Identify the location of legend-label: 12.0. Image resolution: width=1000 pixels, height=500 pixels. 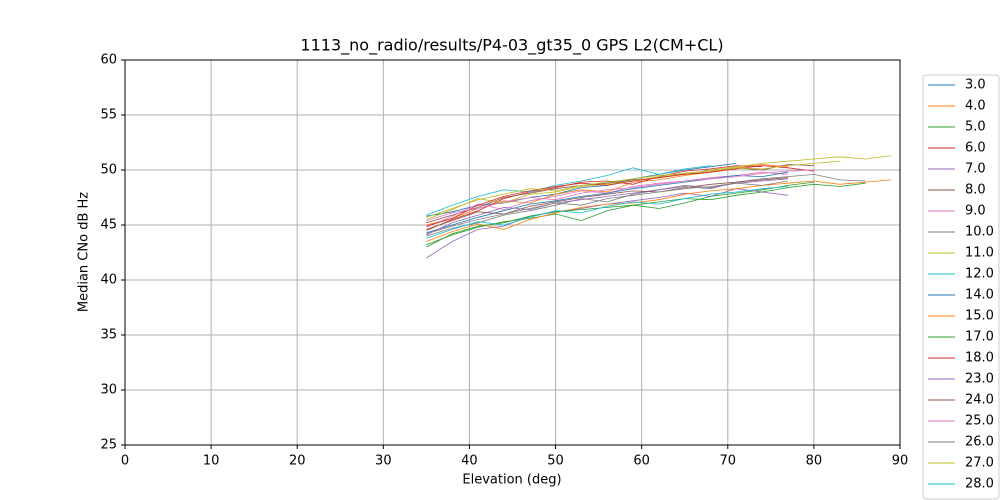
(979, 274).